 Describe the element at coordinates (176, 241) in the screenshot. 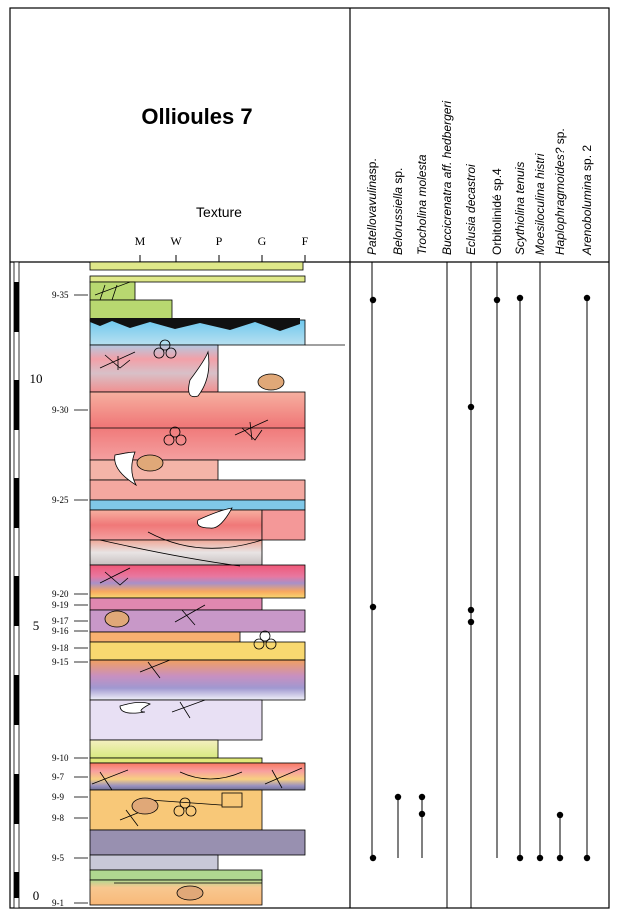

I see `texture-class: W` at that location.